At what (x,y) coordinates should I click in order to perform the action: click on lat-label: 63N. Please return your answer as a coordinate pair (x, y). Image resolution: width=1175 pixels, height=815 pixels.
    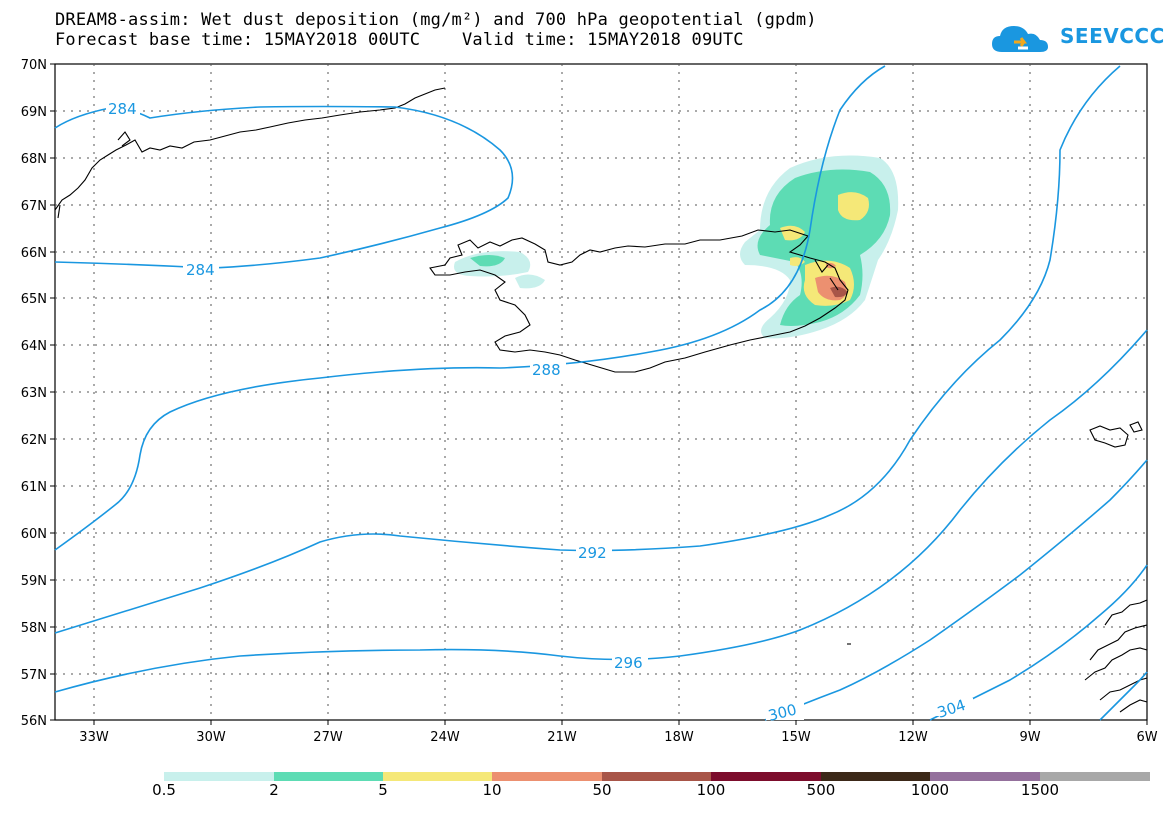
    Looking at the image, I should click on (34, 393).